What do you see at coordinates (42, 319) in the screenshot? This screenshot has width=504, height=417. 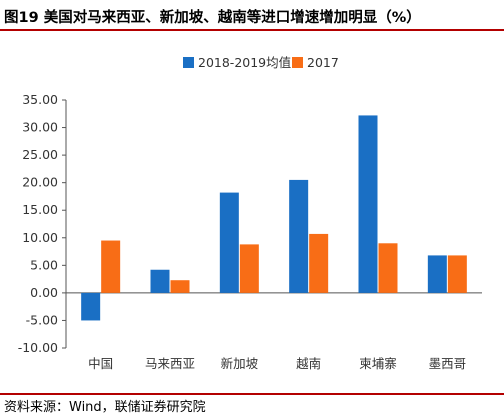 I see `y-tick-label: -5.00` at bounding box center [42, 319].